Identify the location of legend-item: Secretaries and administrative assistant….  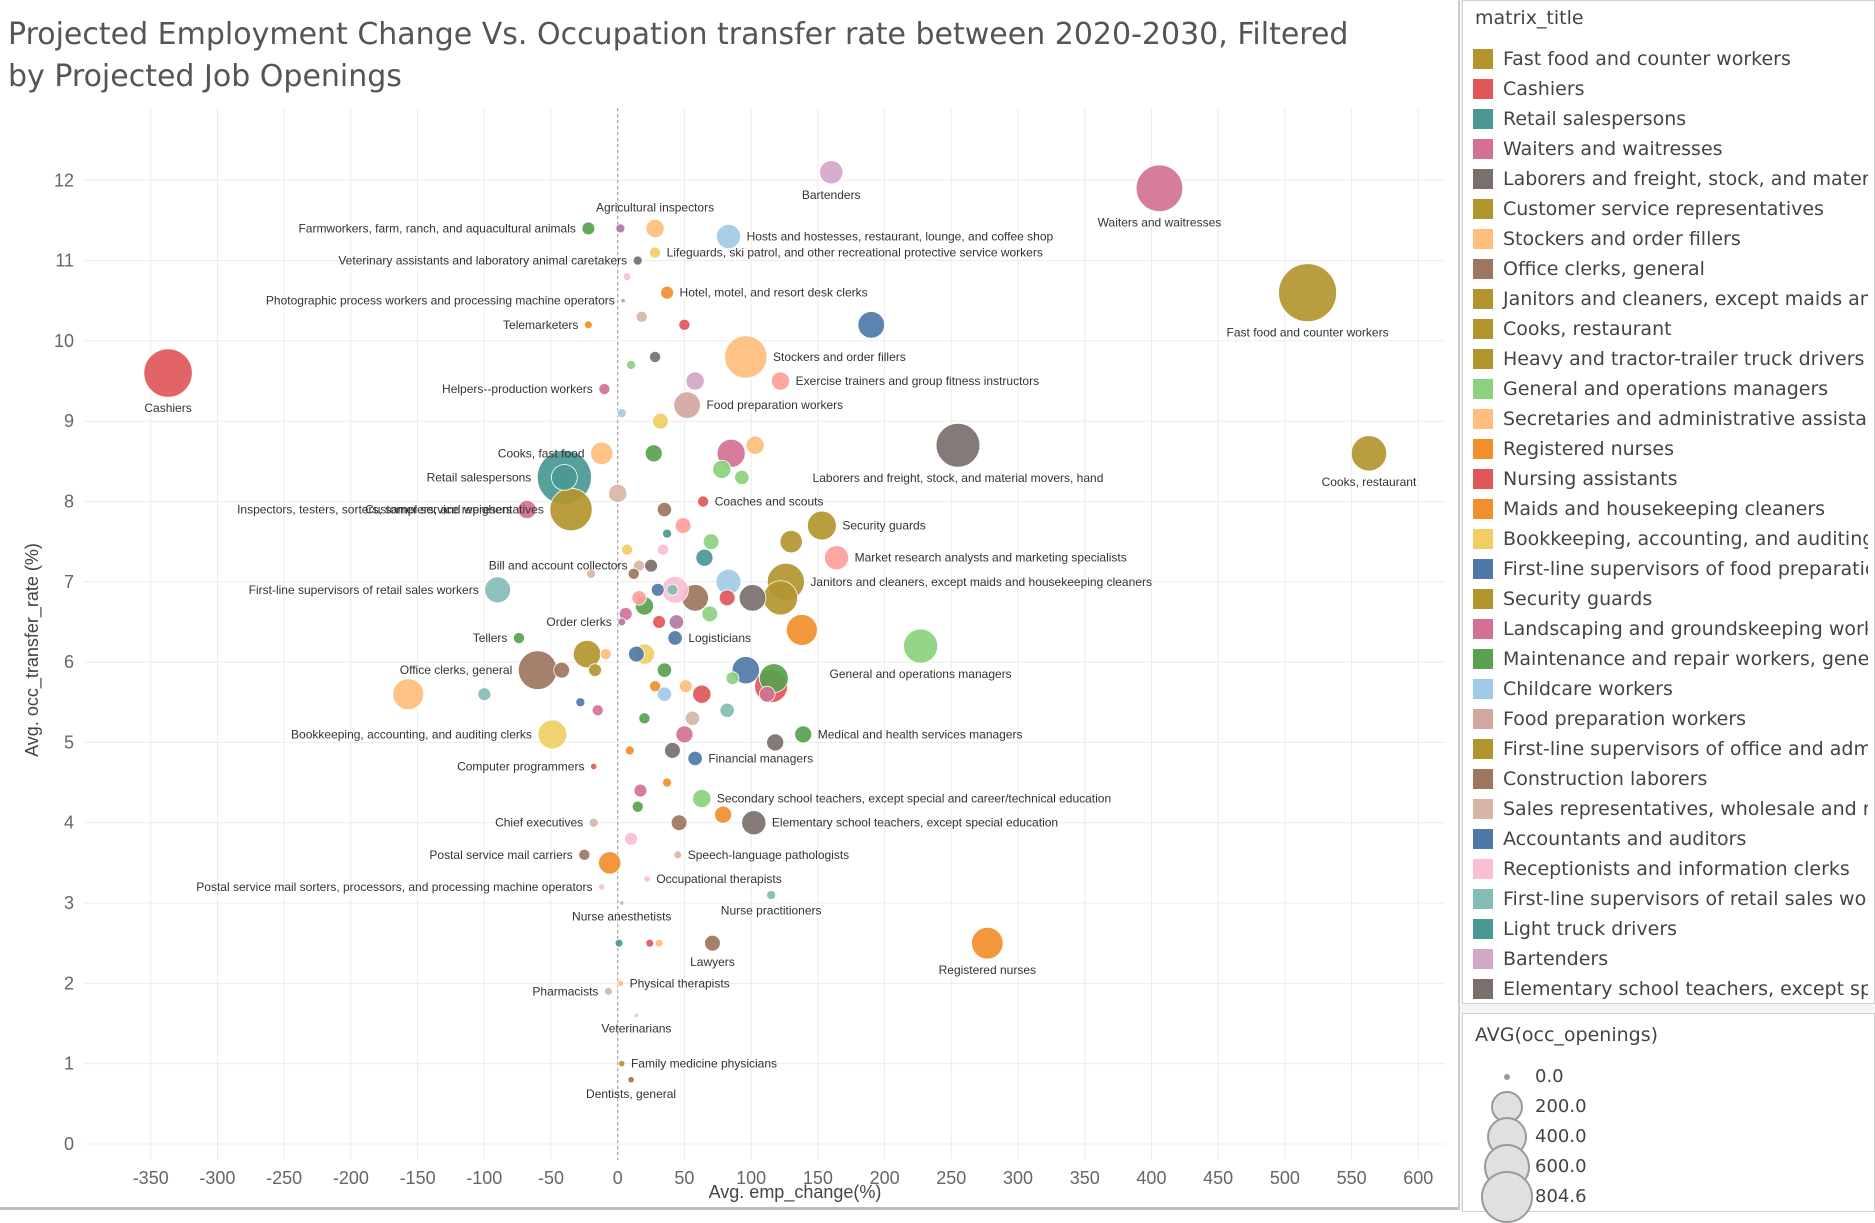
(1670, 419).